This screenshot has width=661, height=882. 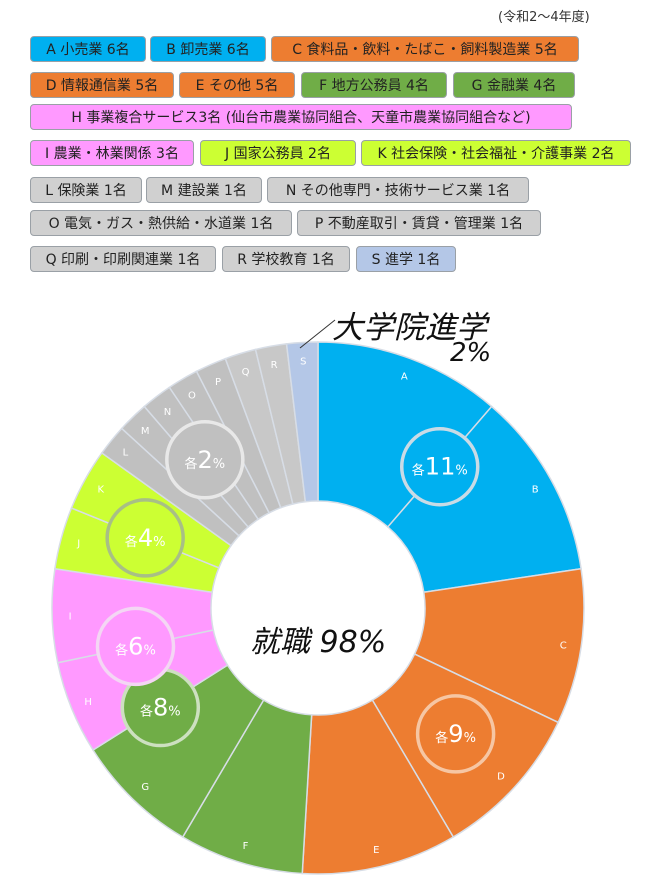 I want to click on segment-label-a: A, so click(x=404, y=377).